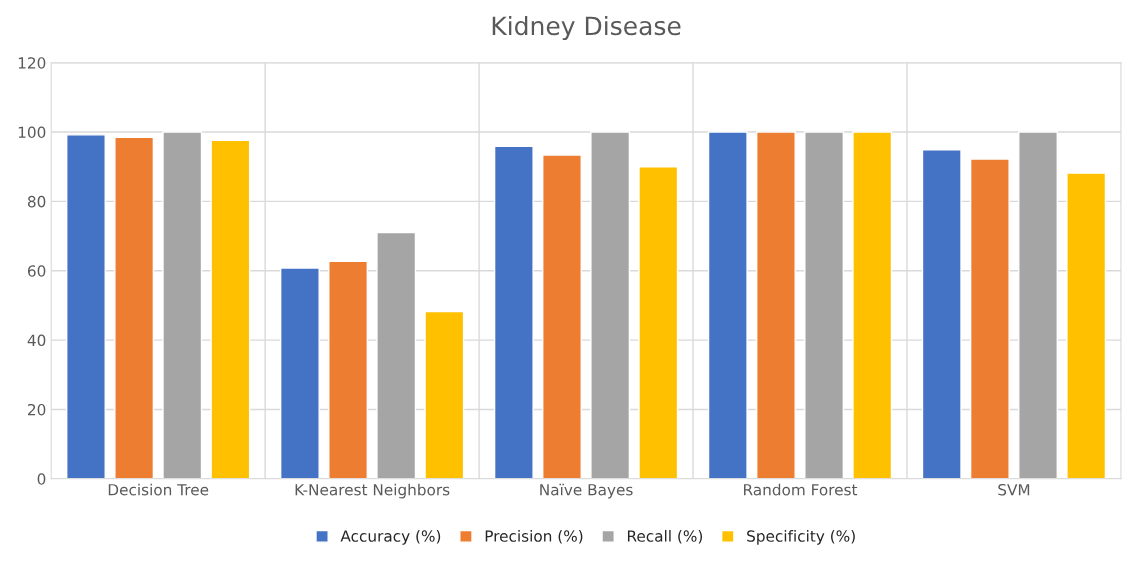 The width and height of the screenshot is (1138, 570). What do you see at coordinates (32, 63) in the screenshot?
I see `y-tick-label: 120` at bounding box center [32, 63].